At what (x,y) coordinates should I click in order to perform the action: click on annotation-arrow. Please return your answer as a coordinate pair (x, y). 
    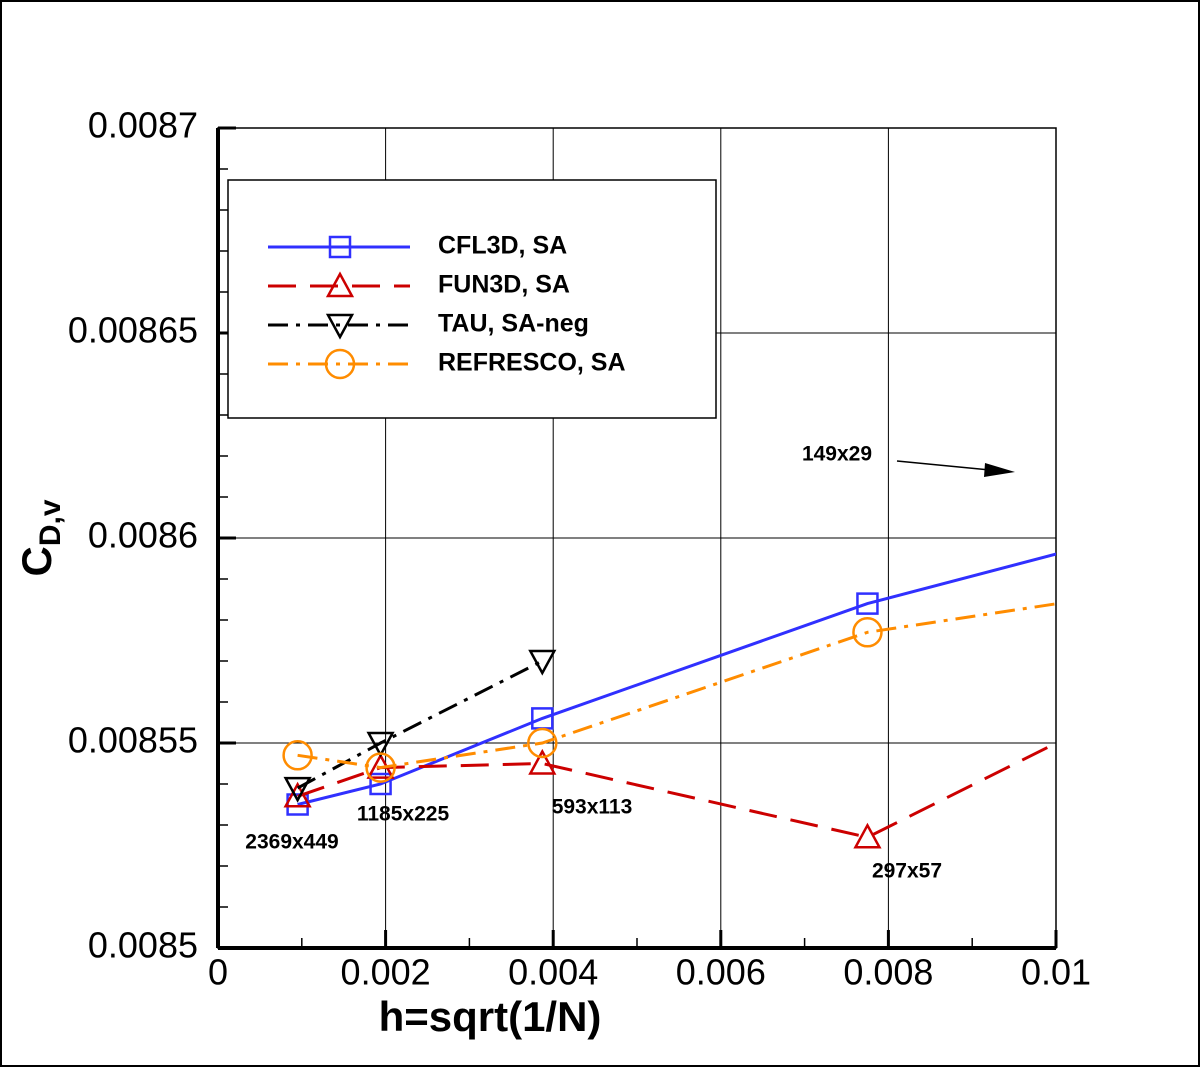
    Looking at the image, I should click on (943, 465).